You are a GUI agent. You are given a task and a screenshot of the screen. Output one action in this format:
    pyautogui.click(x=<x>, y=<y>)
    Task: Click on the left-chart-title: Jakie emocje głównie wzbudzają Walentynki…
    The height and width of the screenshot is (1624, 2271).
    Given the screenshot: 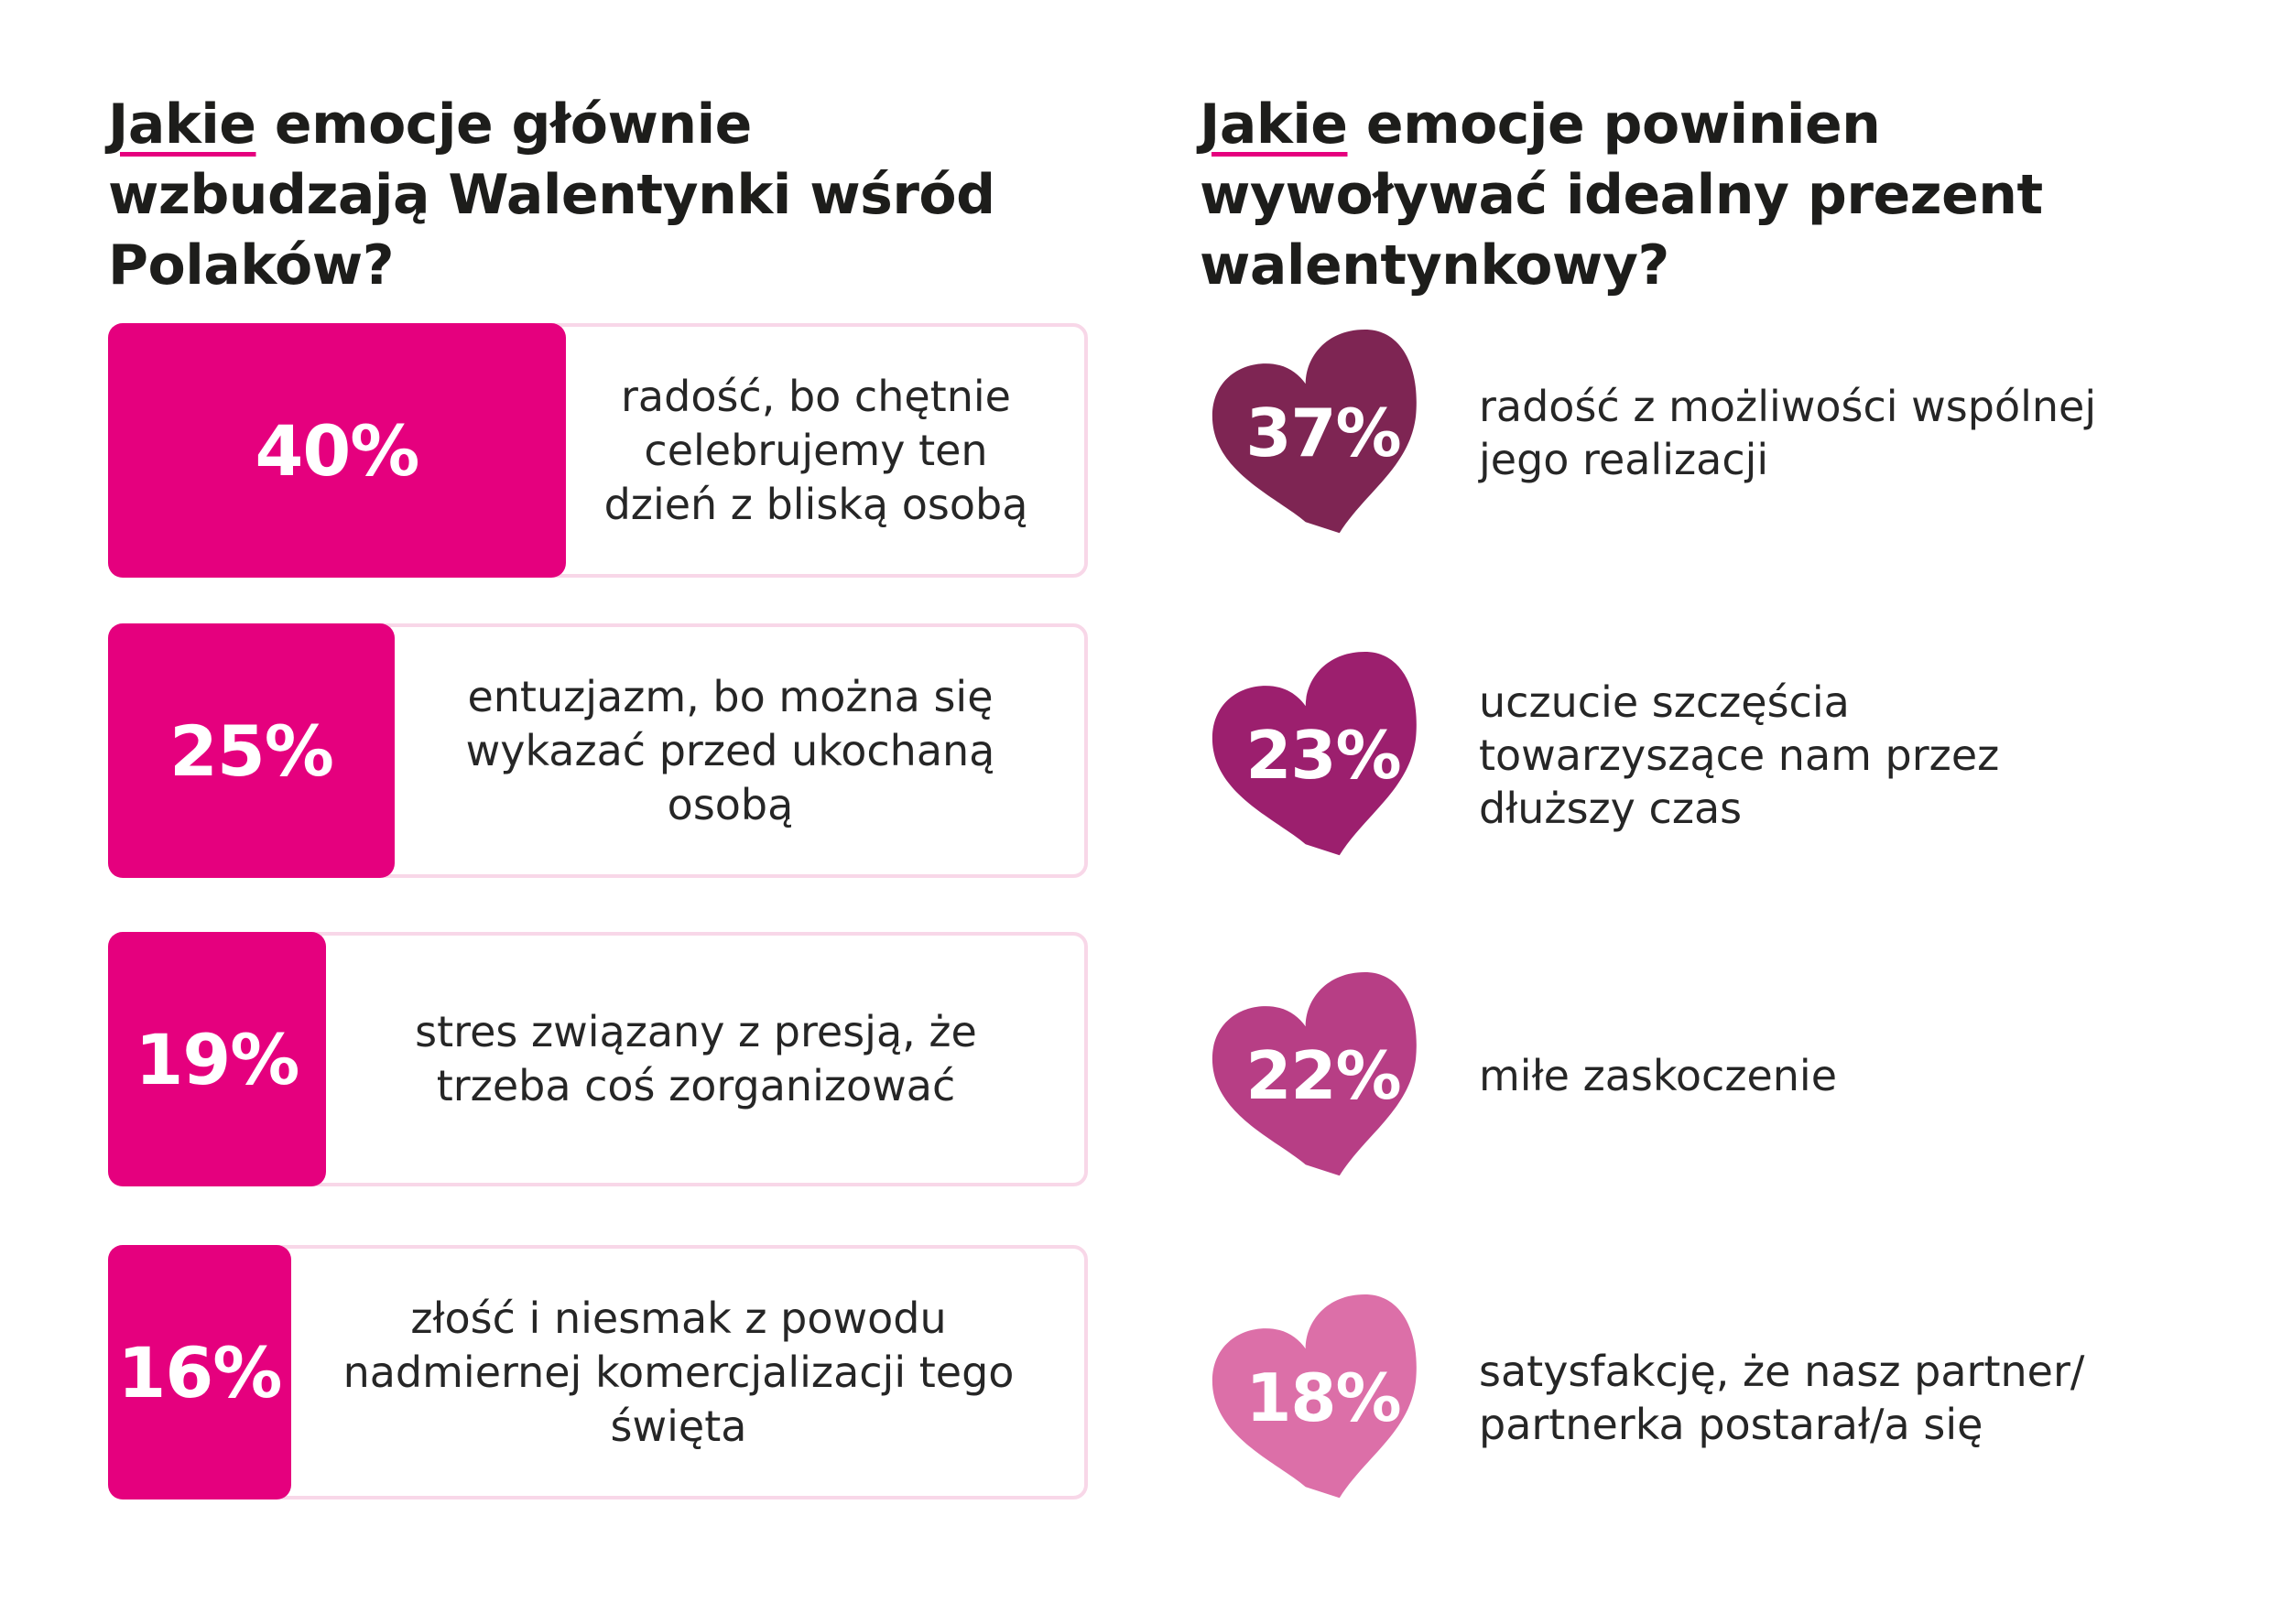 What is the action you would take?
    pyautogui.click(x=621, y=195)
    